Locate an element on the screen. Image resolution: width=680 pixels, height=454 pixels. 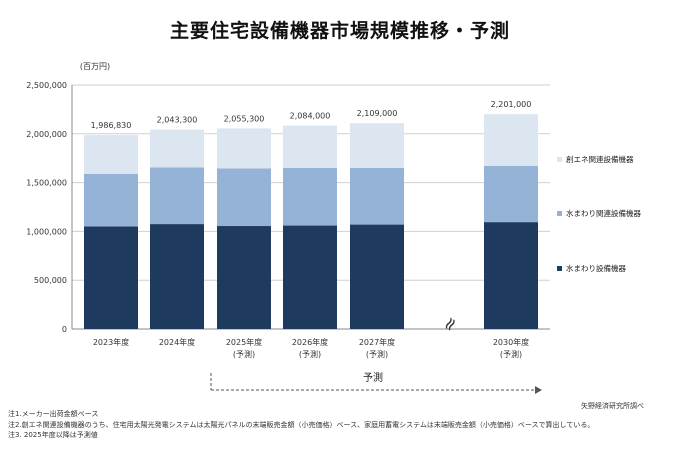
y-tick-label: 2,500,000 is located at coordinates (46, 85).